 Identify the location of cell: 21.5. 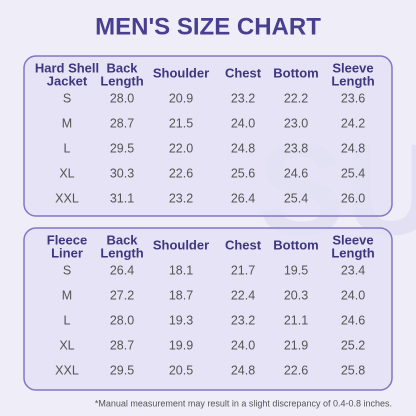
(181, 123).